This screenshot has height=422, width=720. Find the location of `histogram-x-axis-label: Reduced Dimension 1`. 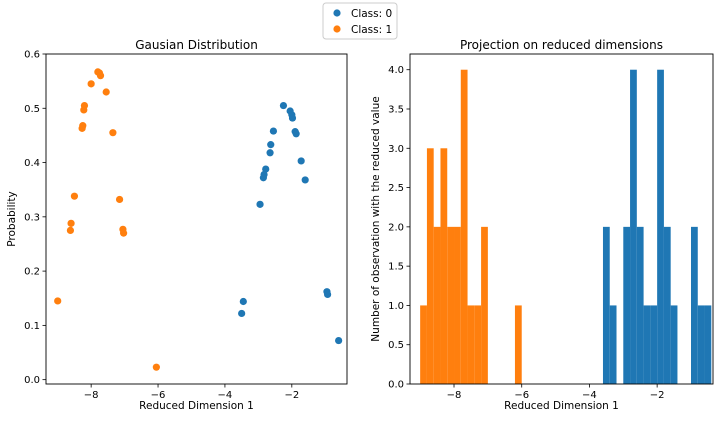

histogram-x-axis-label: Reduced Dimension 1 is located at coordinates (561, 406).